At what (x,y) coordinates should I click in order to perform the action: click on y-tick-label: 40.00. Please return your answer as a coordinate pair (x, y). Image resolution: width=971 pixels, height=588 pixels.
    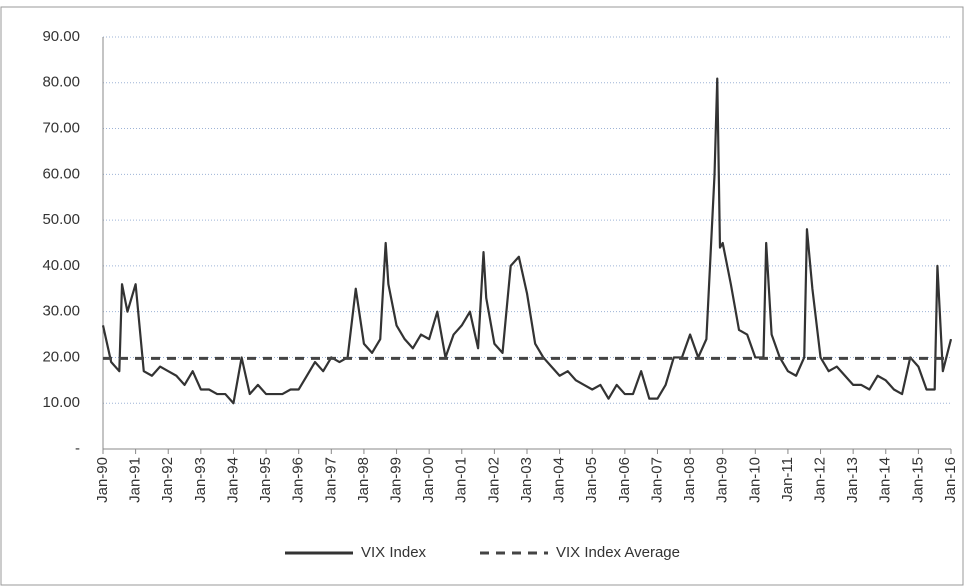
    Looking at the image, I should click on (61, 265).